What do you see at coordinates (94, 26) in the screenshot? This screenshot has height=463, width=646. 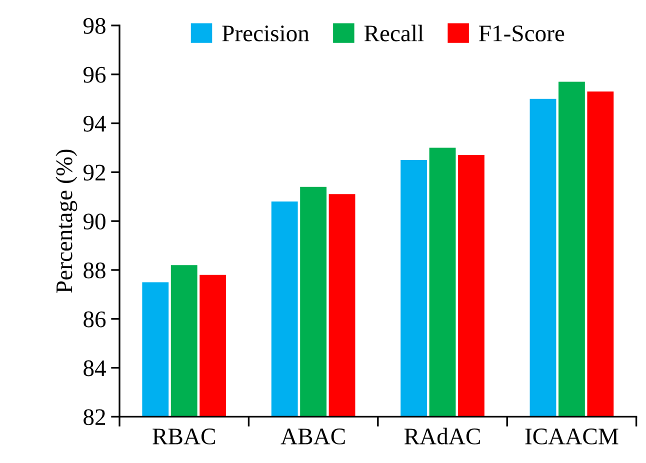 I see `y-tick-label: 98` at bounding box center [94, 26].